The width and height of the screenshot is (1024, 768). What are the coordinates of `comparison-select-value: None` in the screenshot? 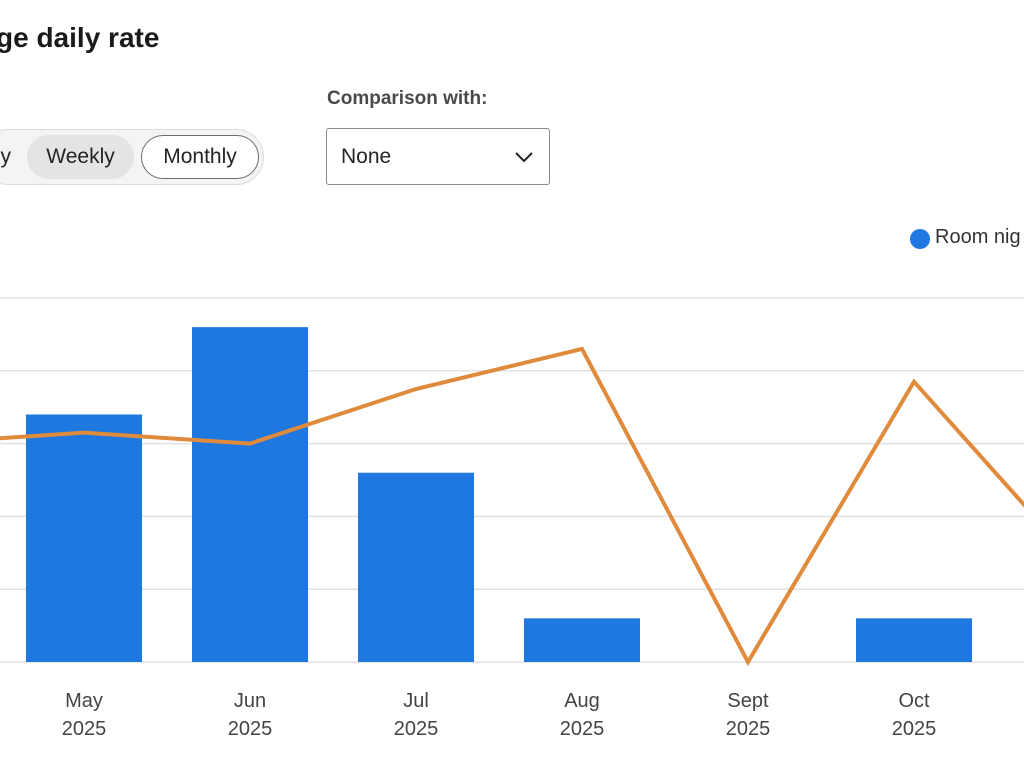 It's located at (366, 156).